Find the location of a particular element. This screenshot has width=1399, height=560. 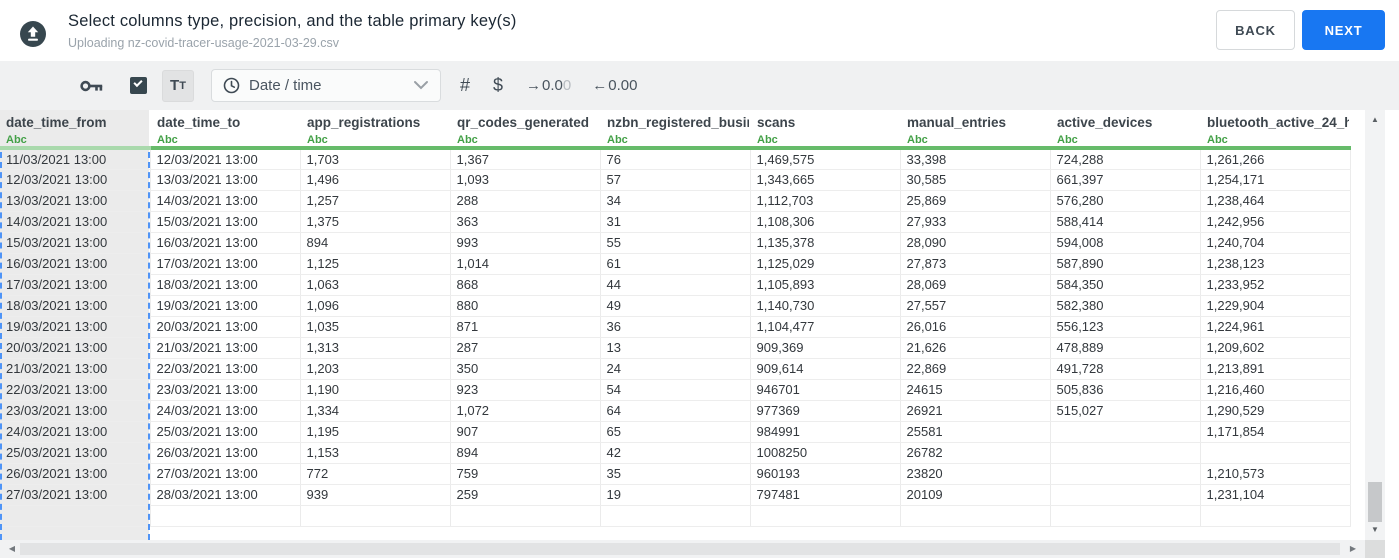

table-cell: 1,375 is located at coordinates (375, 222).